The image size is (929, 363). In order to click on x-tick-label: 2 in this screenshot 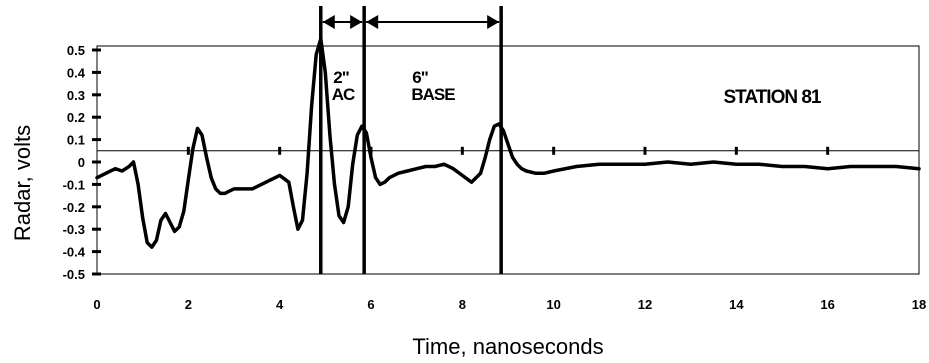, I will do `click(188, 304)`.